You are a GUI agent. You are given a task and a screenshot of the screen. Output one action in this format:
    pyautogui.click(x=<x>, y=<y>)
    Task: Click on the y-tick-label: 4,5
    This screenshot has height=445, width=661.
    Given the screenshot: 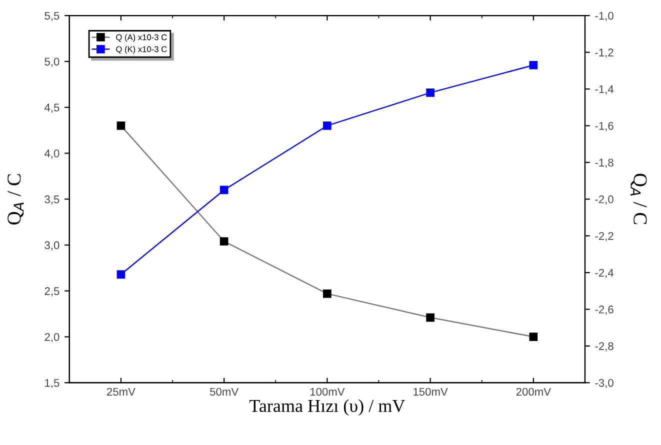 What is the action you would take?
    pyautogui.click(x=52, y=108)
    